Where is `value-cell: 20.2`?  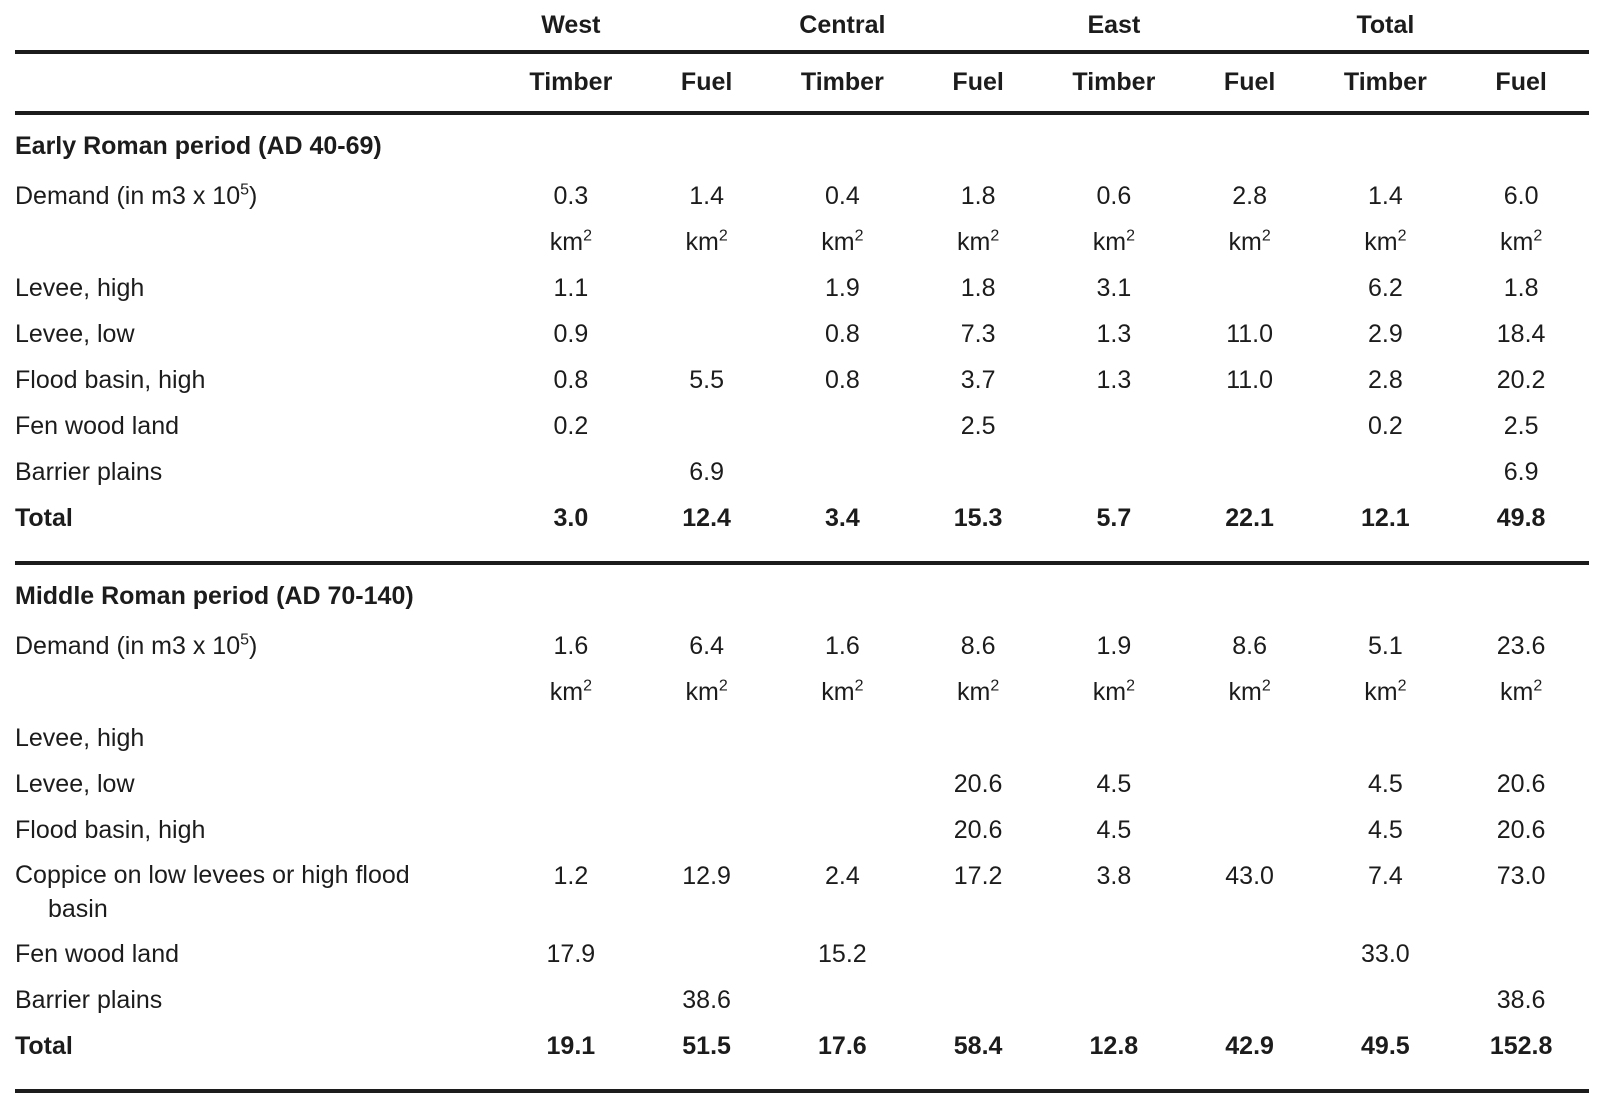 value-cell: 20.2 is located at coordinates (1521, 379).